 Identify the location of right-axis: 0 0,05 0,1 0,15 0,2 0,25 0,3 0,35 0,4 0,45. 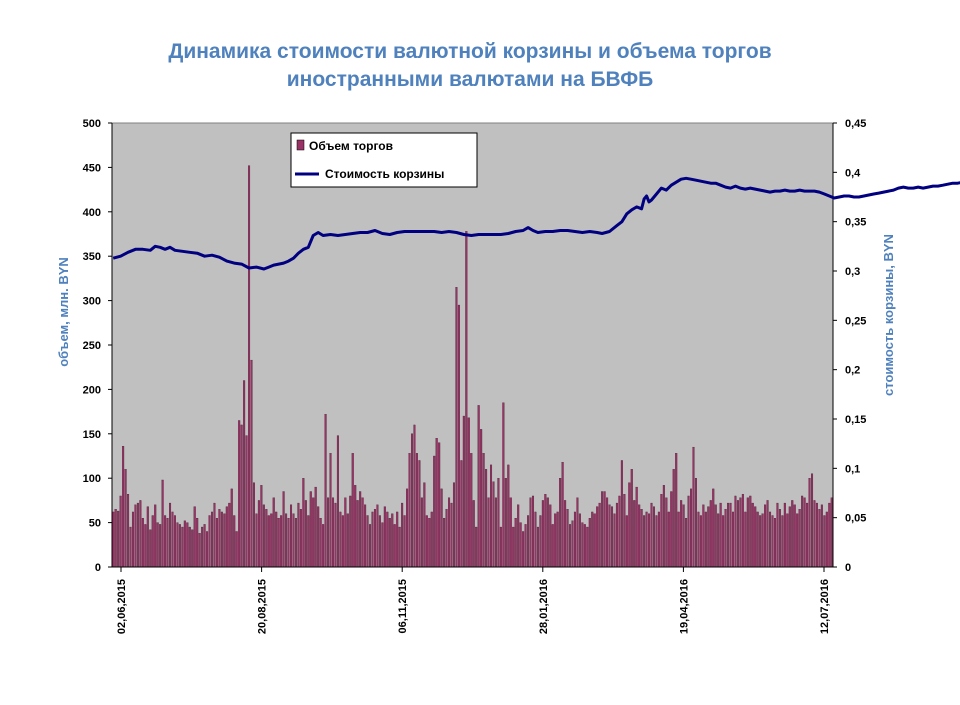
(849, 346).